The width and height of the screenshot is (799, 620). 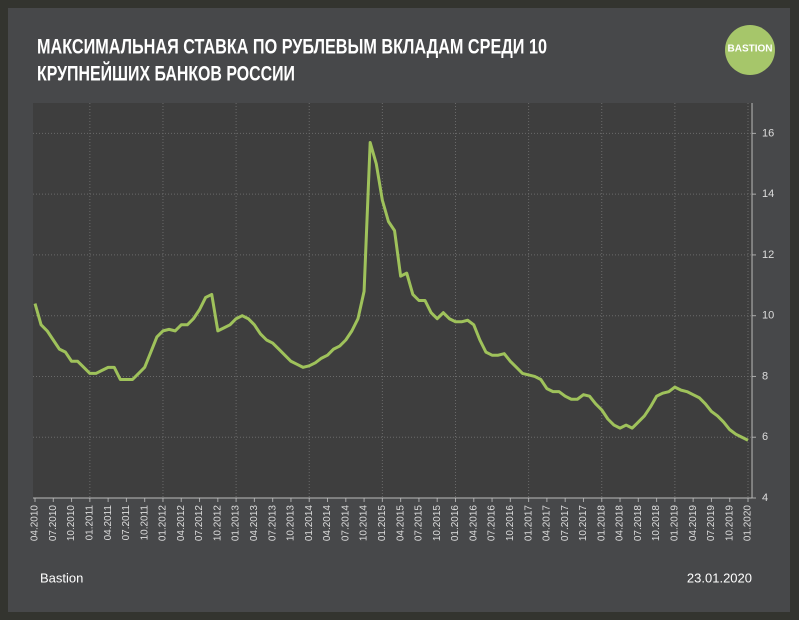 What do you see at coordinates (620, 523) in the screenshot?
I see `x-tick-label: 04.2018` at bounding box center [620, 523].